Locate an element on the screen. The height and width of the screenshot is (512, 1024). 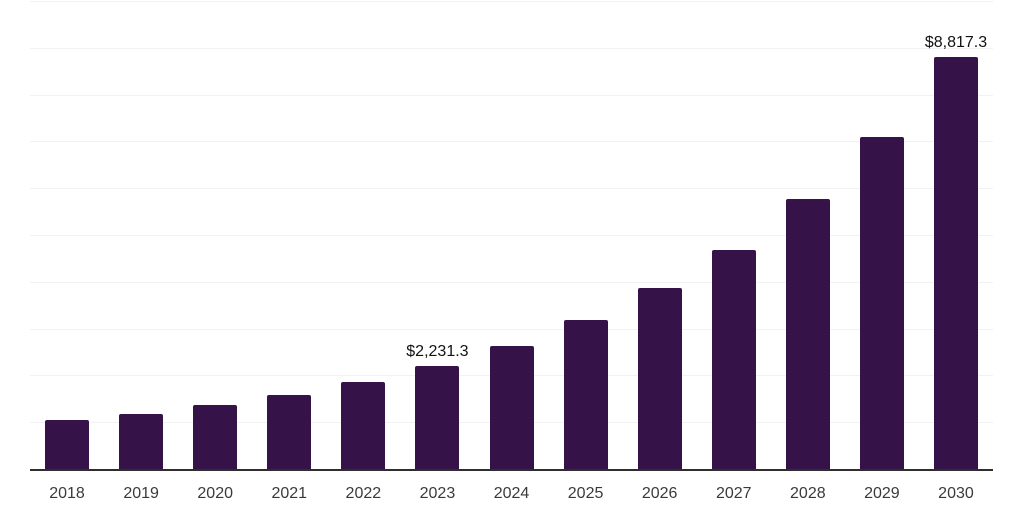
x-axis-label-2026: 2026 is located at coordinates (659, 493).